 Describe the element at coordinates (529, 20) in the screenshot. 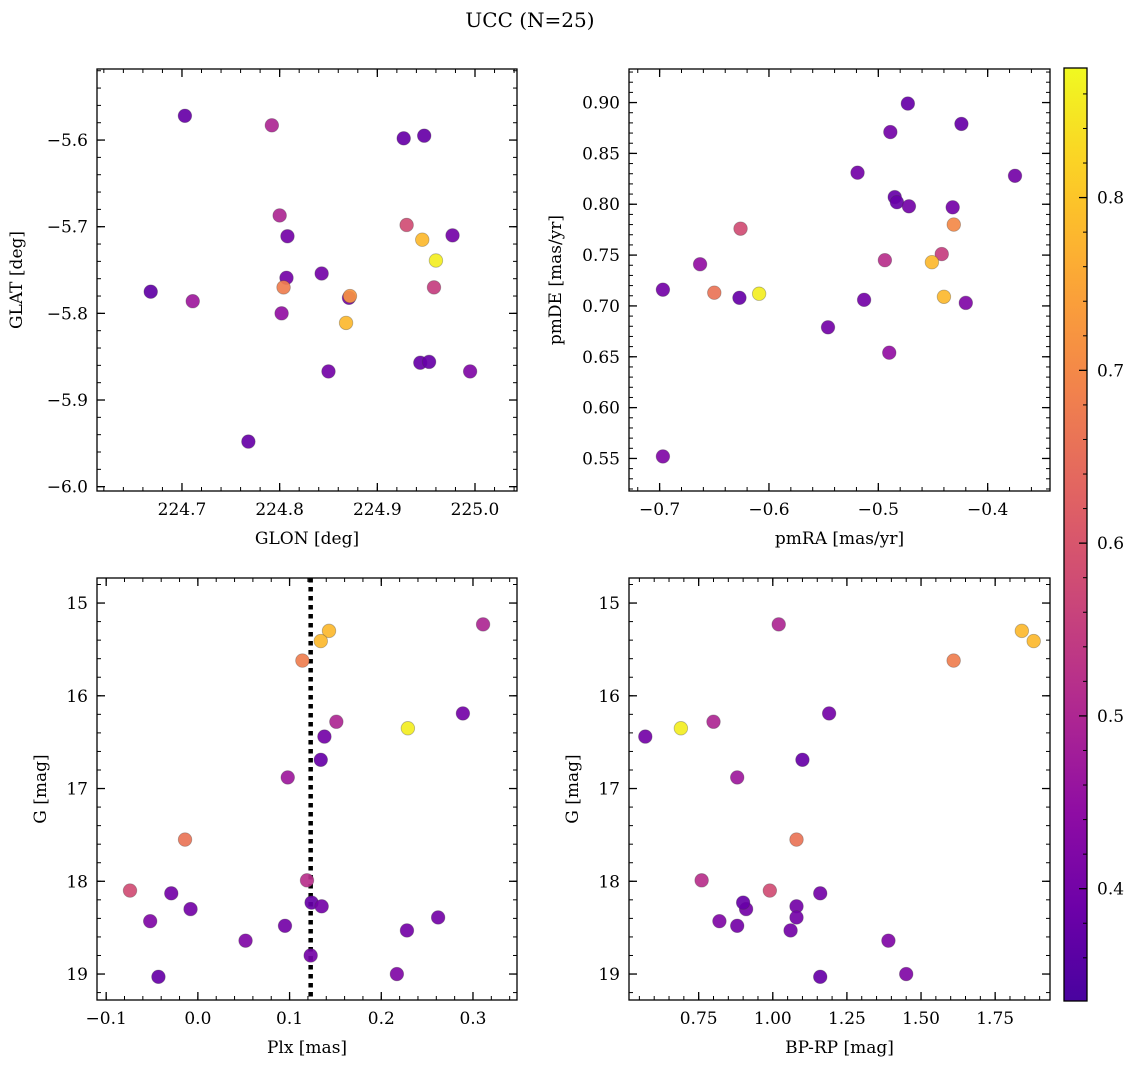

I see `figure-title: UCC (N=25)` at that location.